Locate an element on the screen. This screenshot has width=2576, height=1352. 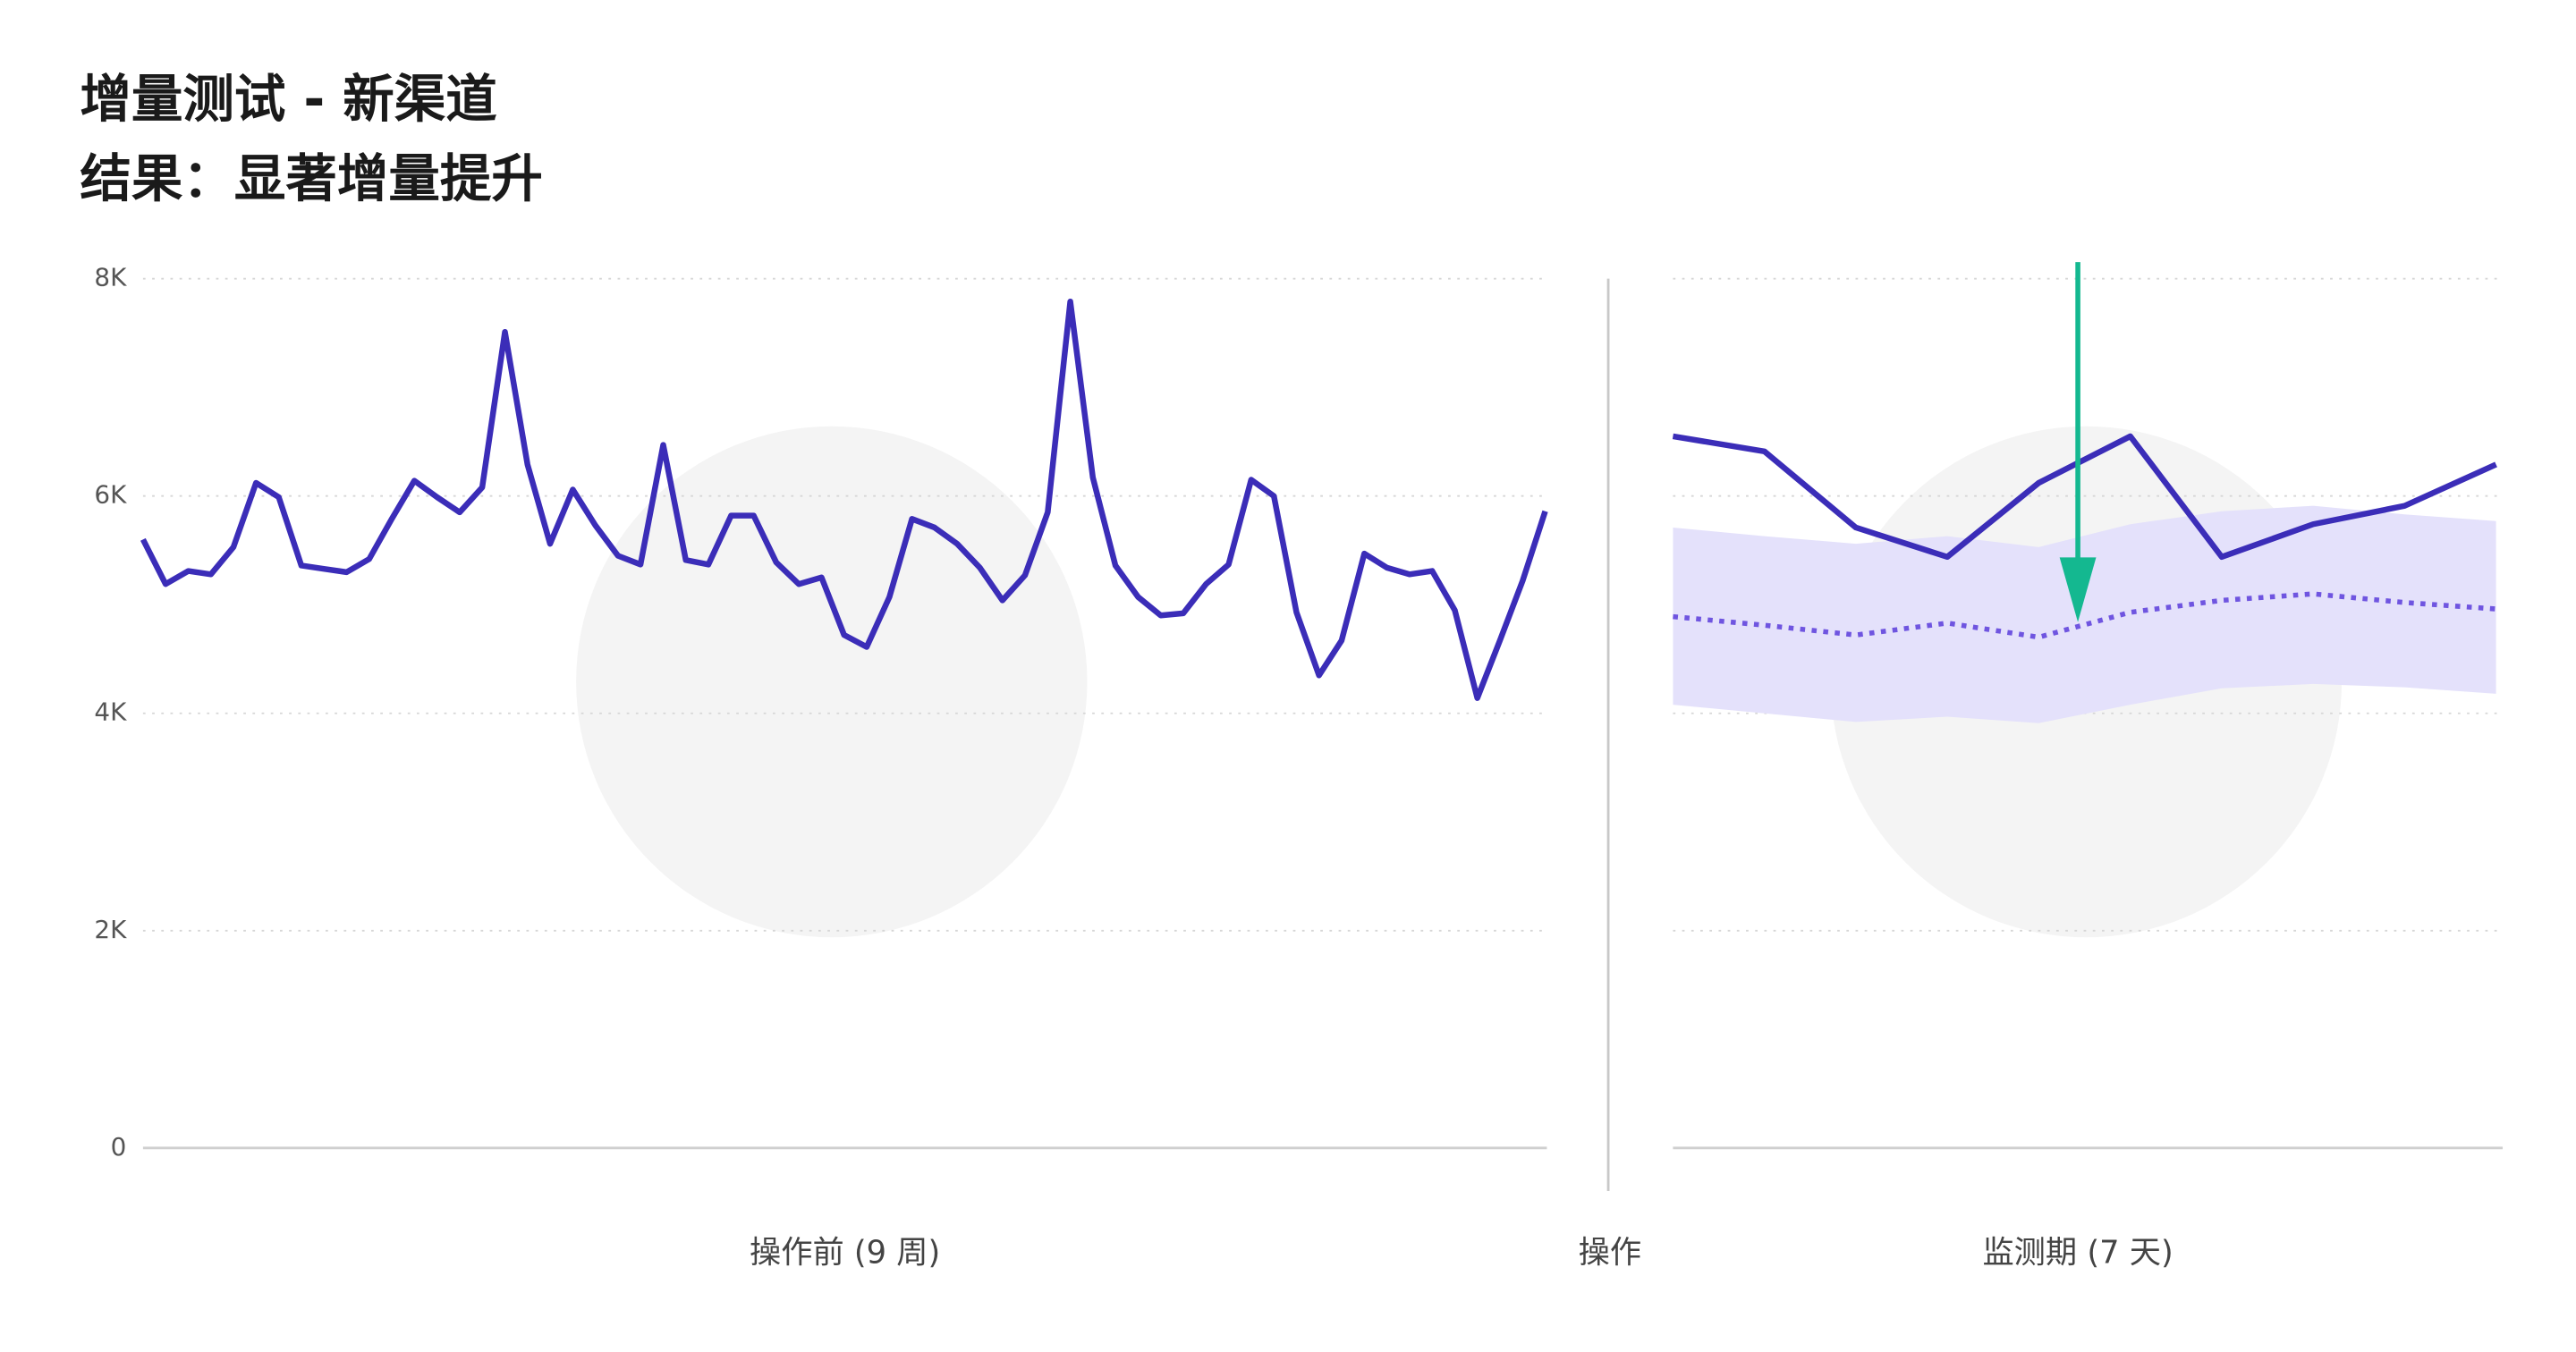
y-tick-label: 4K is located at coordinates (110, 712).